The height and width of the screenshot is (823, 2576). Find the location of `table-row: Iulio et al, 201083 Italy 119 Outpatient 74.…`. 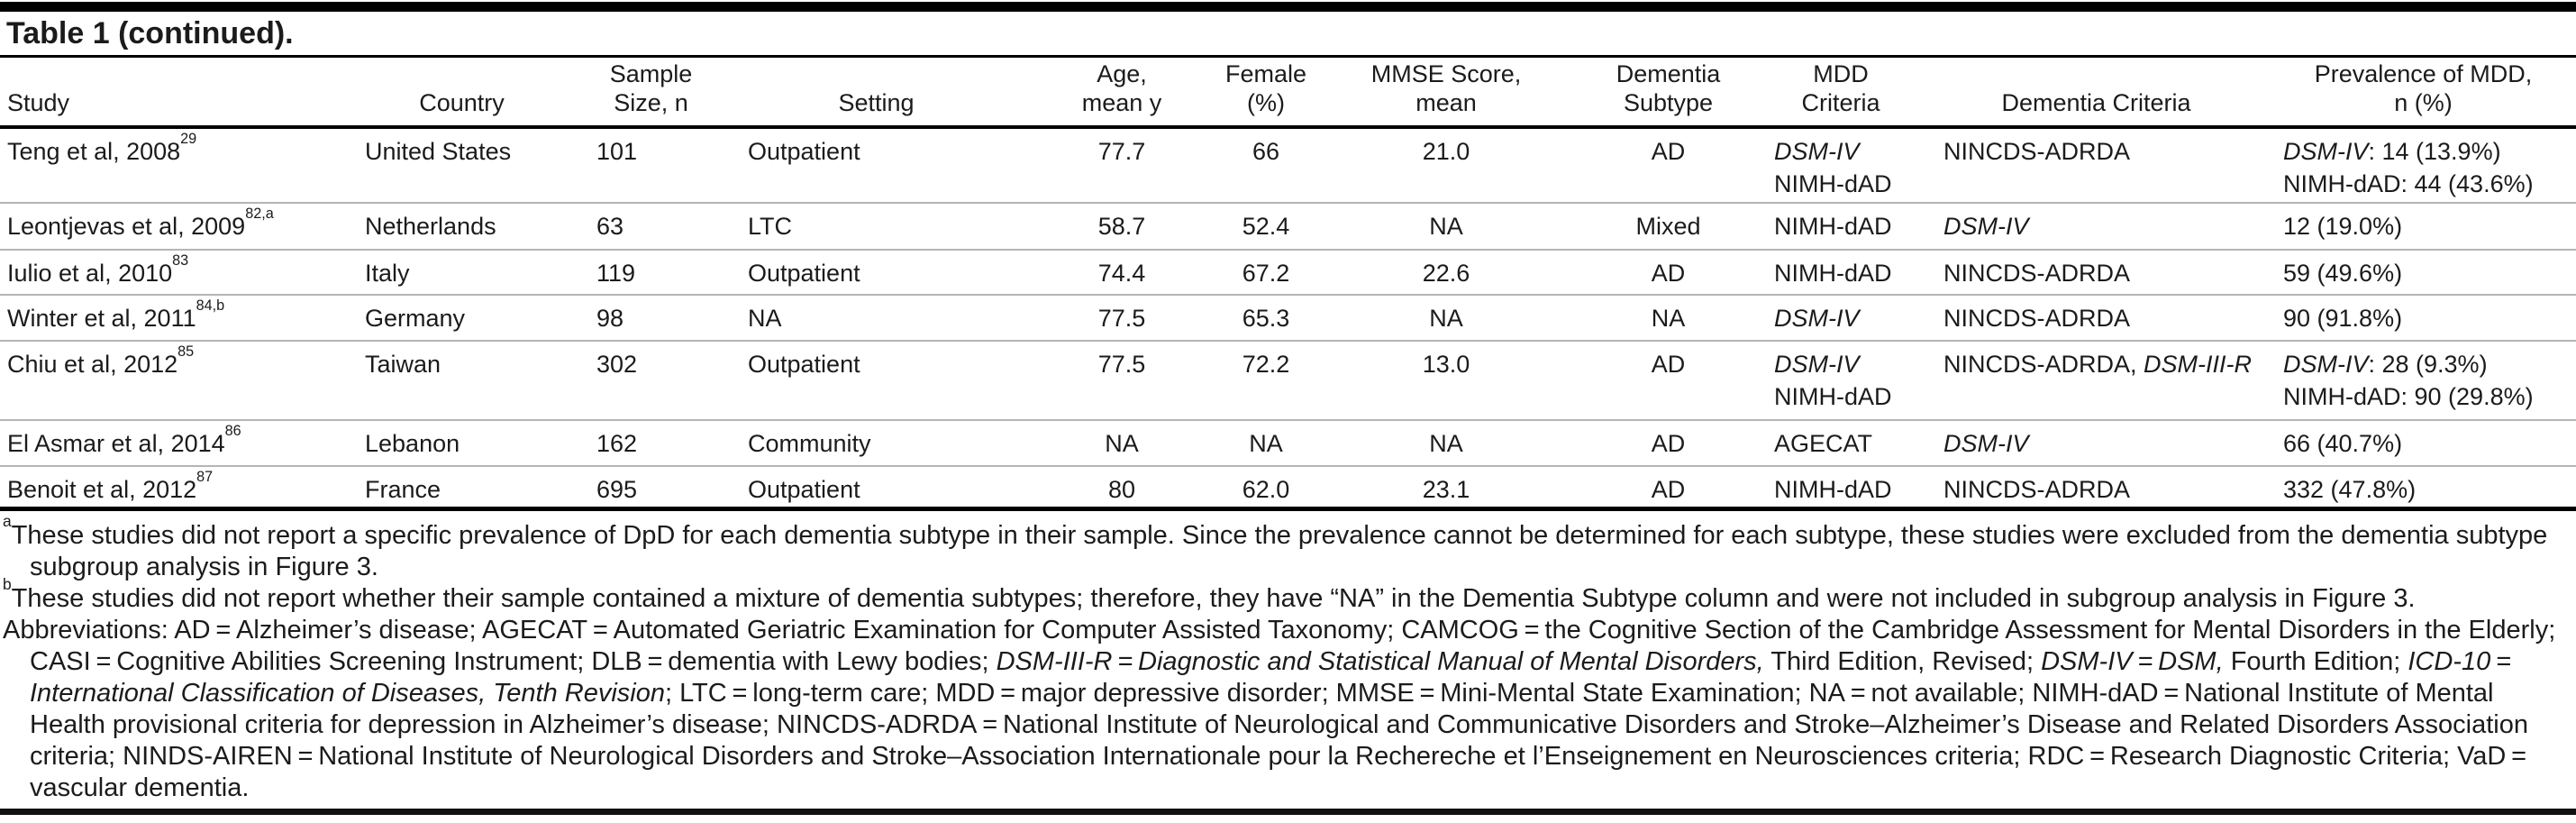

table-row: Iulio et al, 201083 Italy 119 Outpatient 74.… is located at coordinates (1288, 273).